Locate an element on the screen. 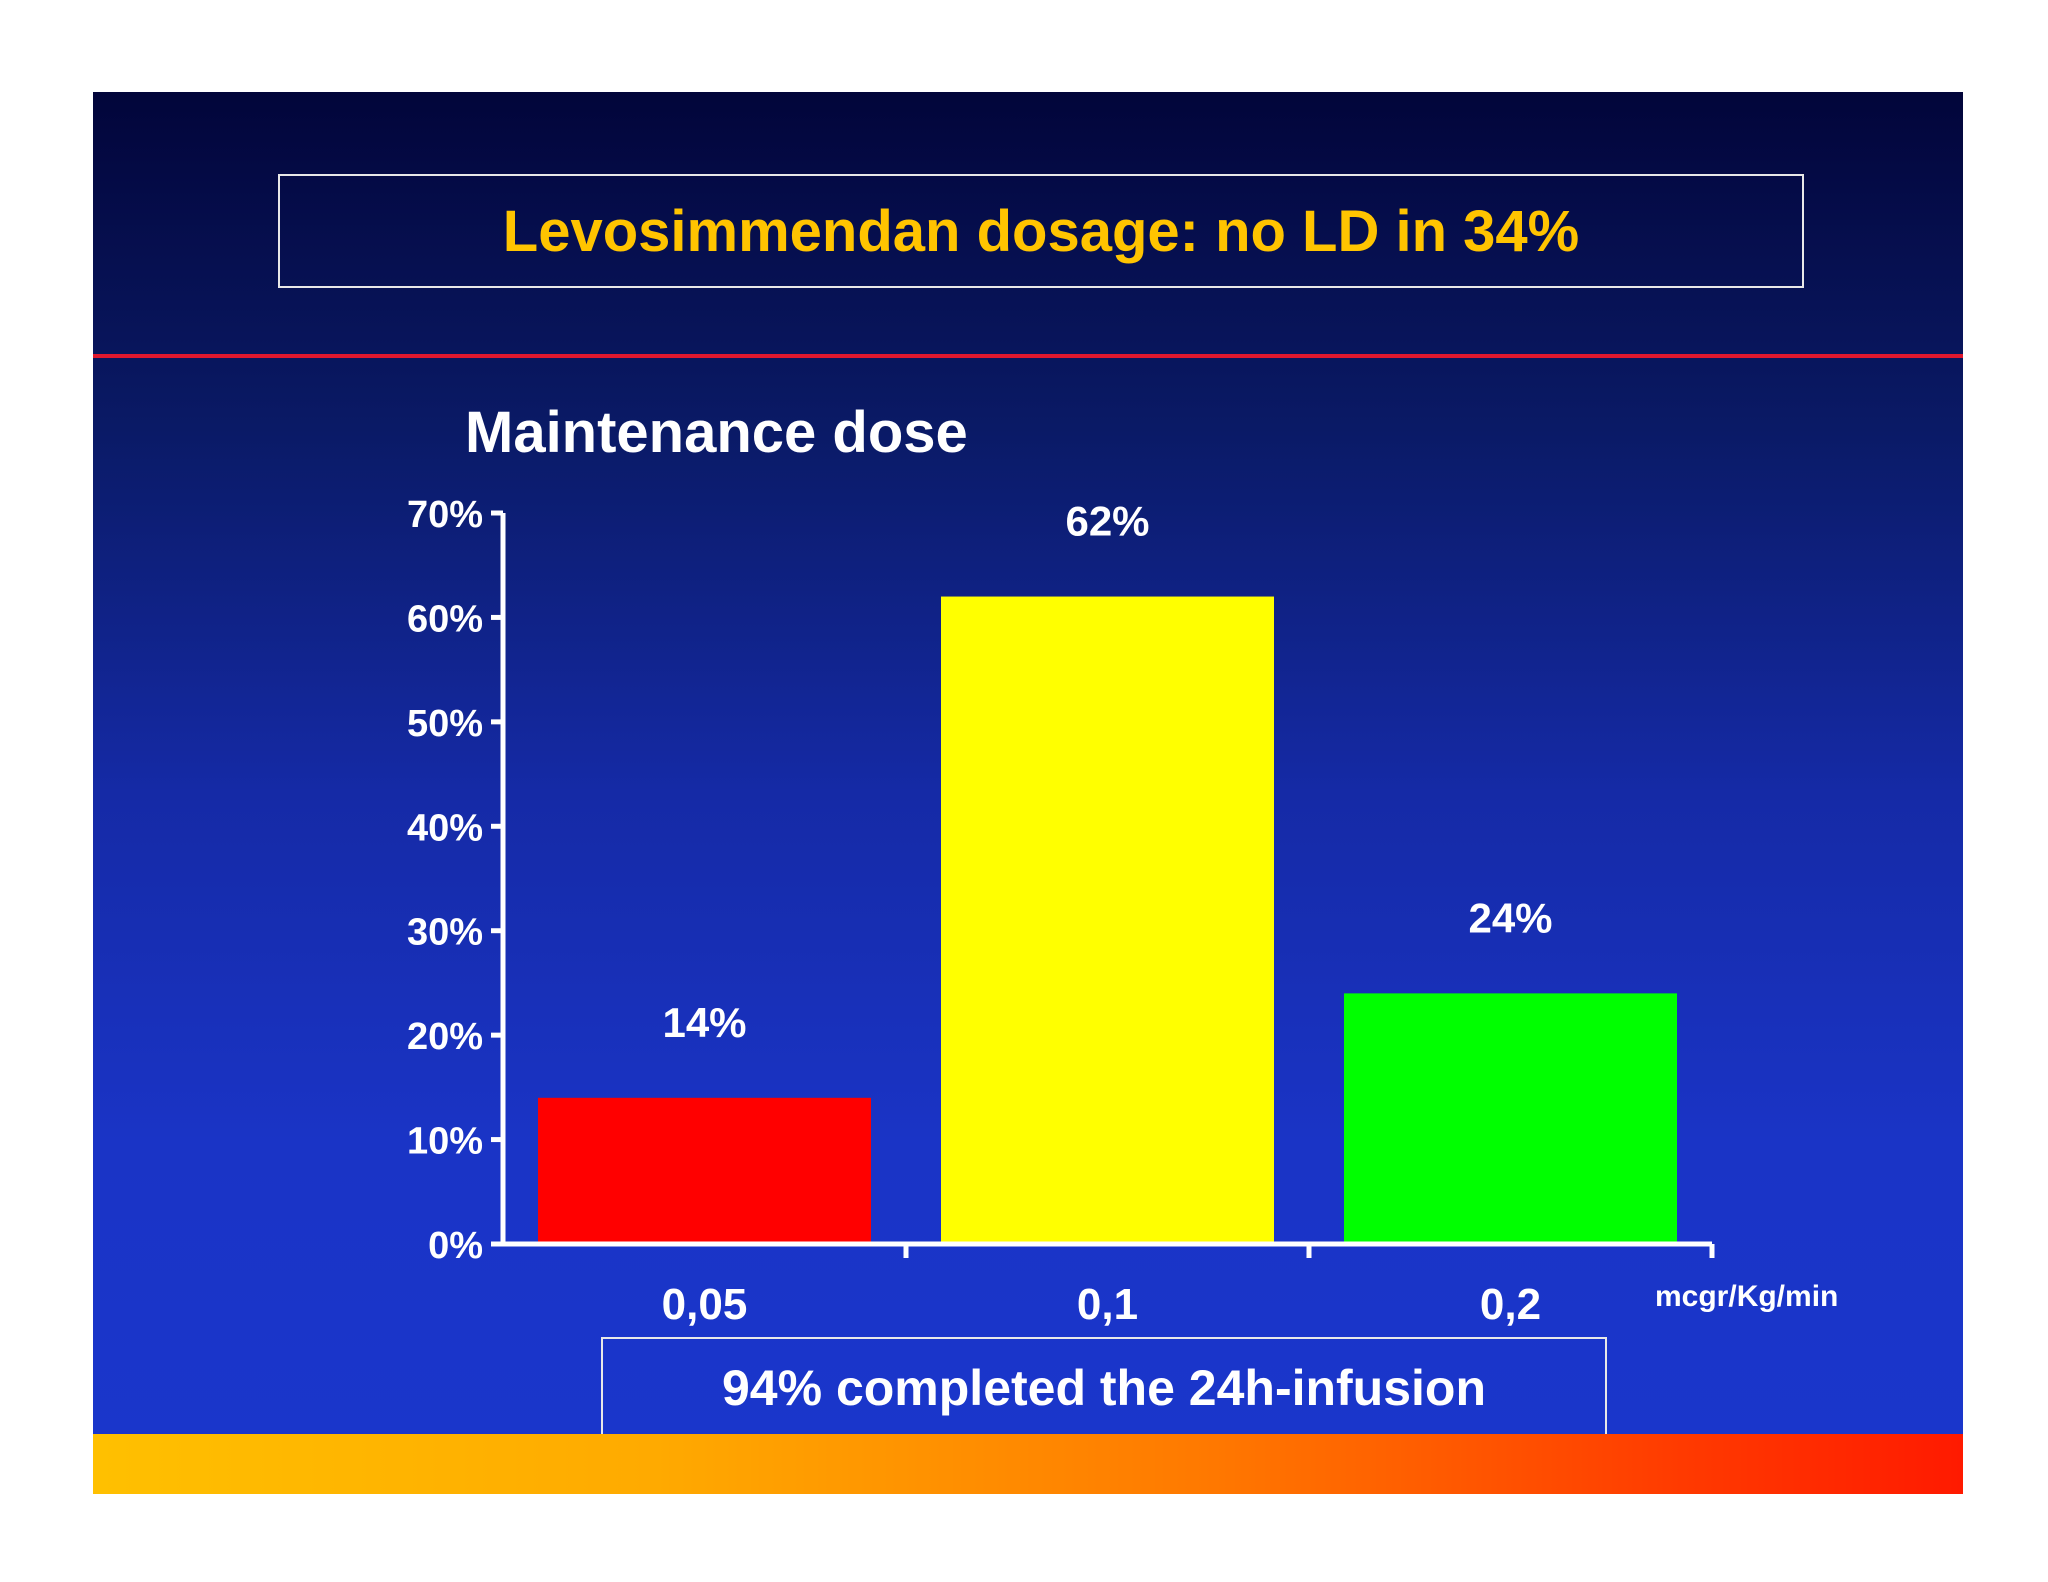 This screenshot has width=2048, height=1582. title-box: Levosimmendan dosage: no LD in 34% is located at coordinates (1041, 231).